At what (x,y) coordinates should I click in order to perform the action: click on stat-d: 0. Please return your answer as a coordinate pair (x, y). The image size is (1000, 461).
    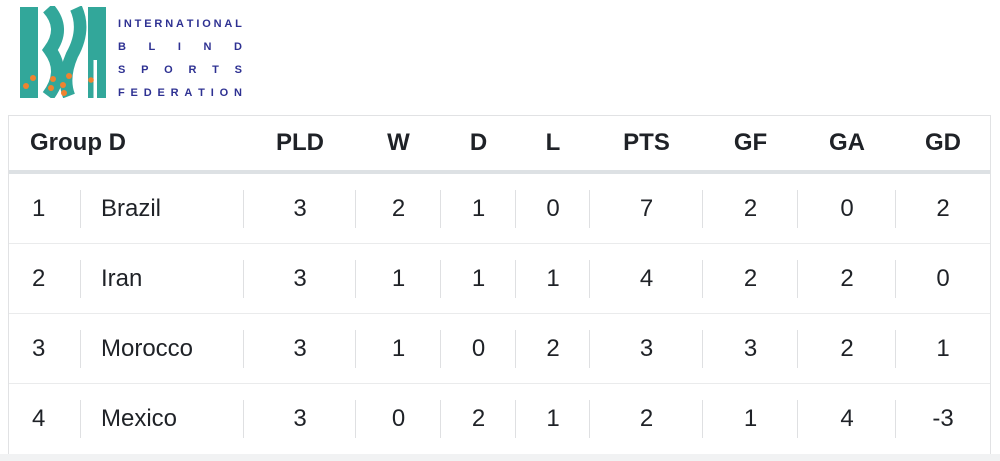
    Looking at the image, I should click on (478, 348).